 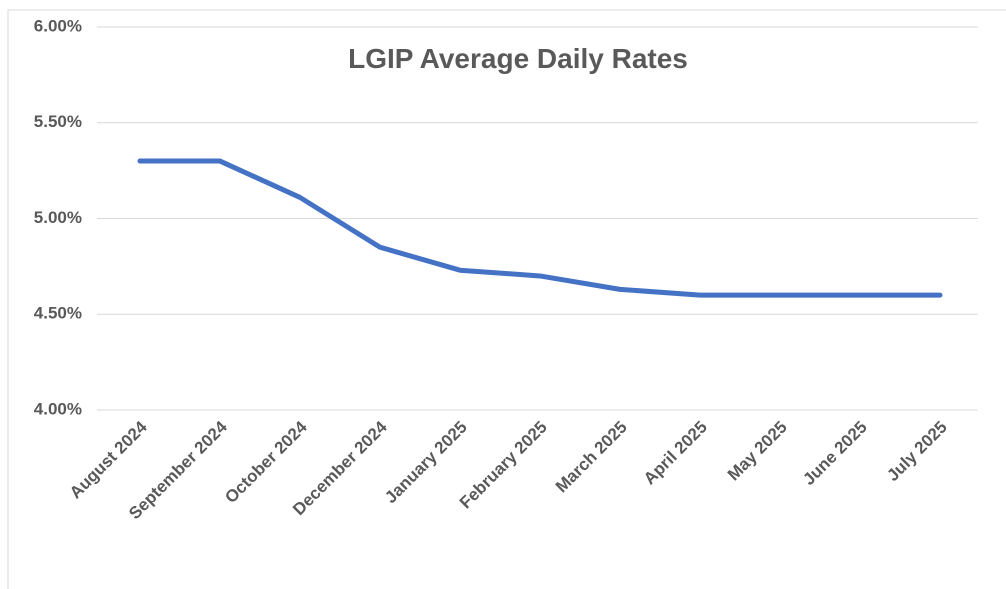 I want to click on x-tick-label: March 2025, so click(x=591, y=456).